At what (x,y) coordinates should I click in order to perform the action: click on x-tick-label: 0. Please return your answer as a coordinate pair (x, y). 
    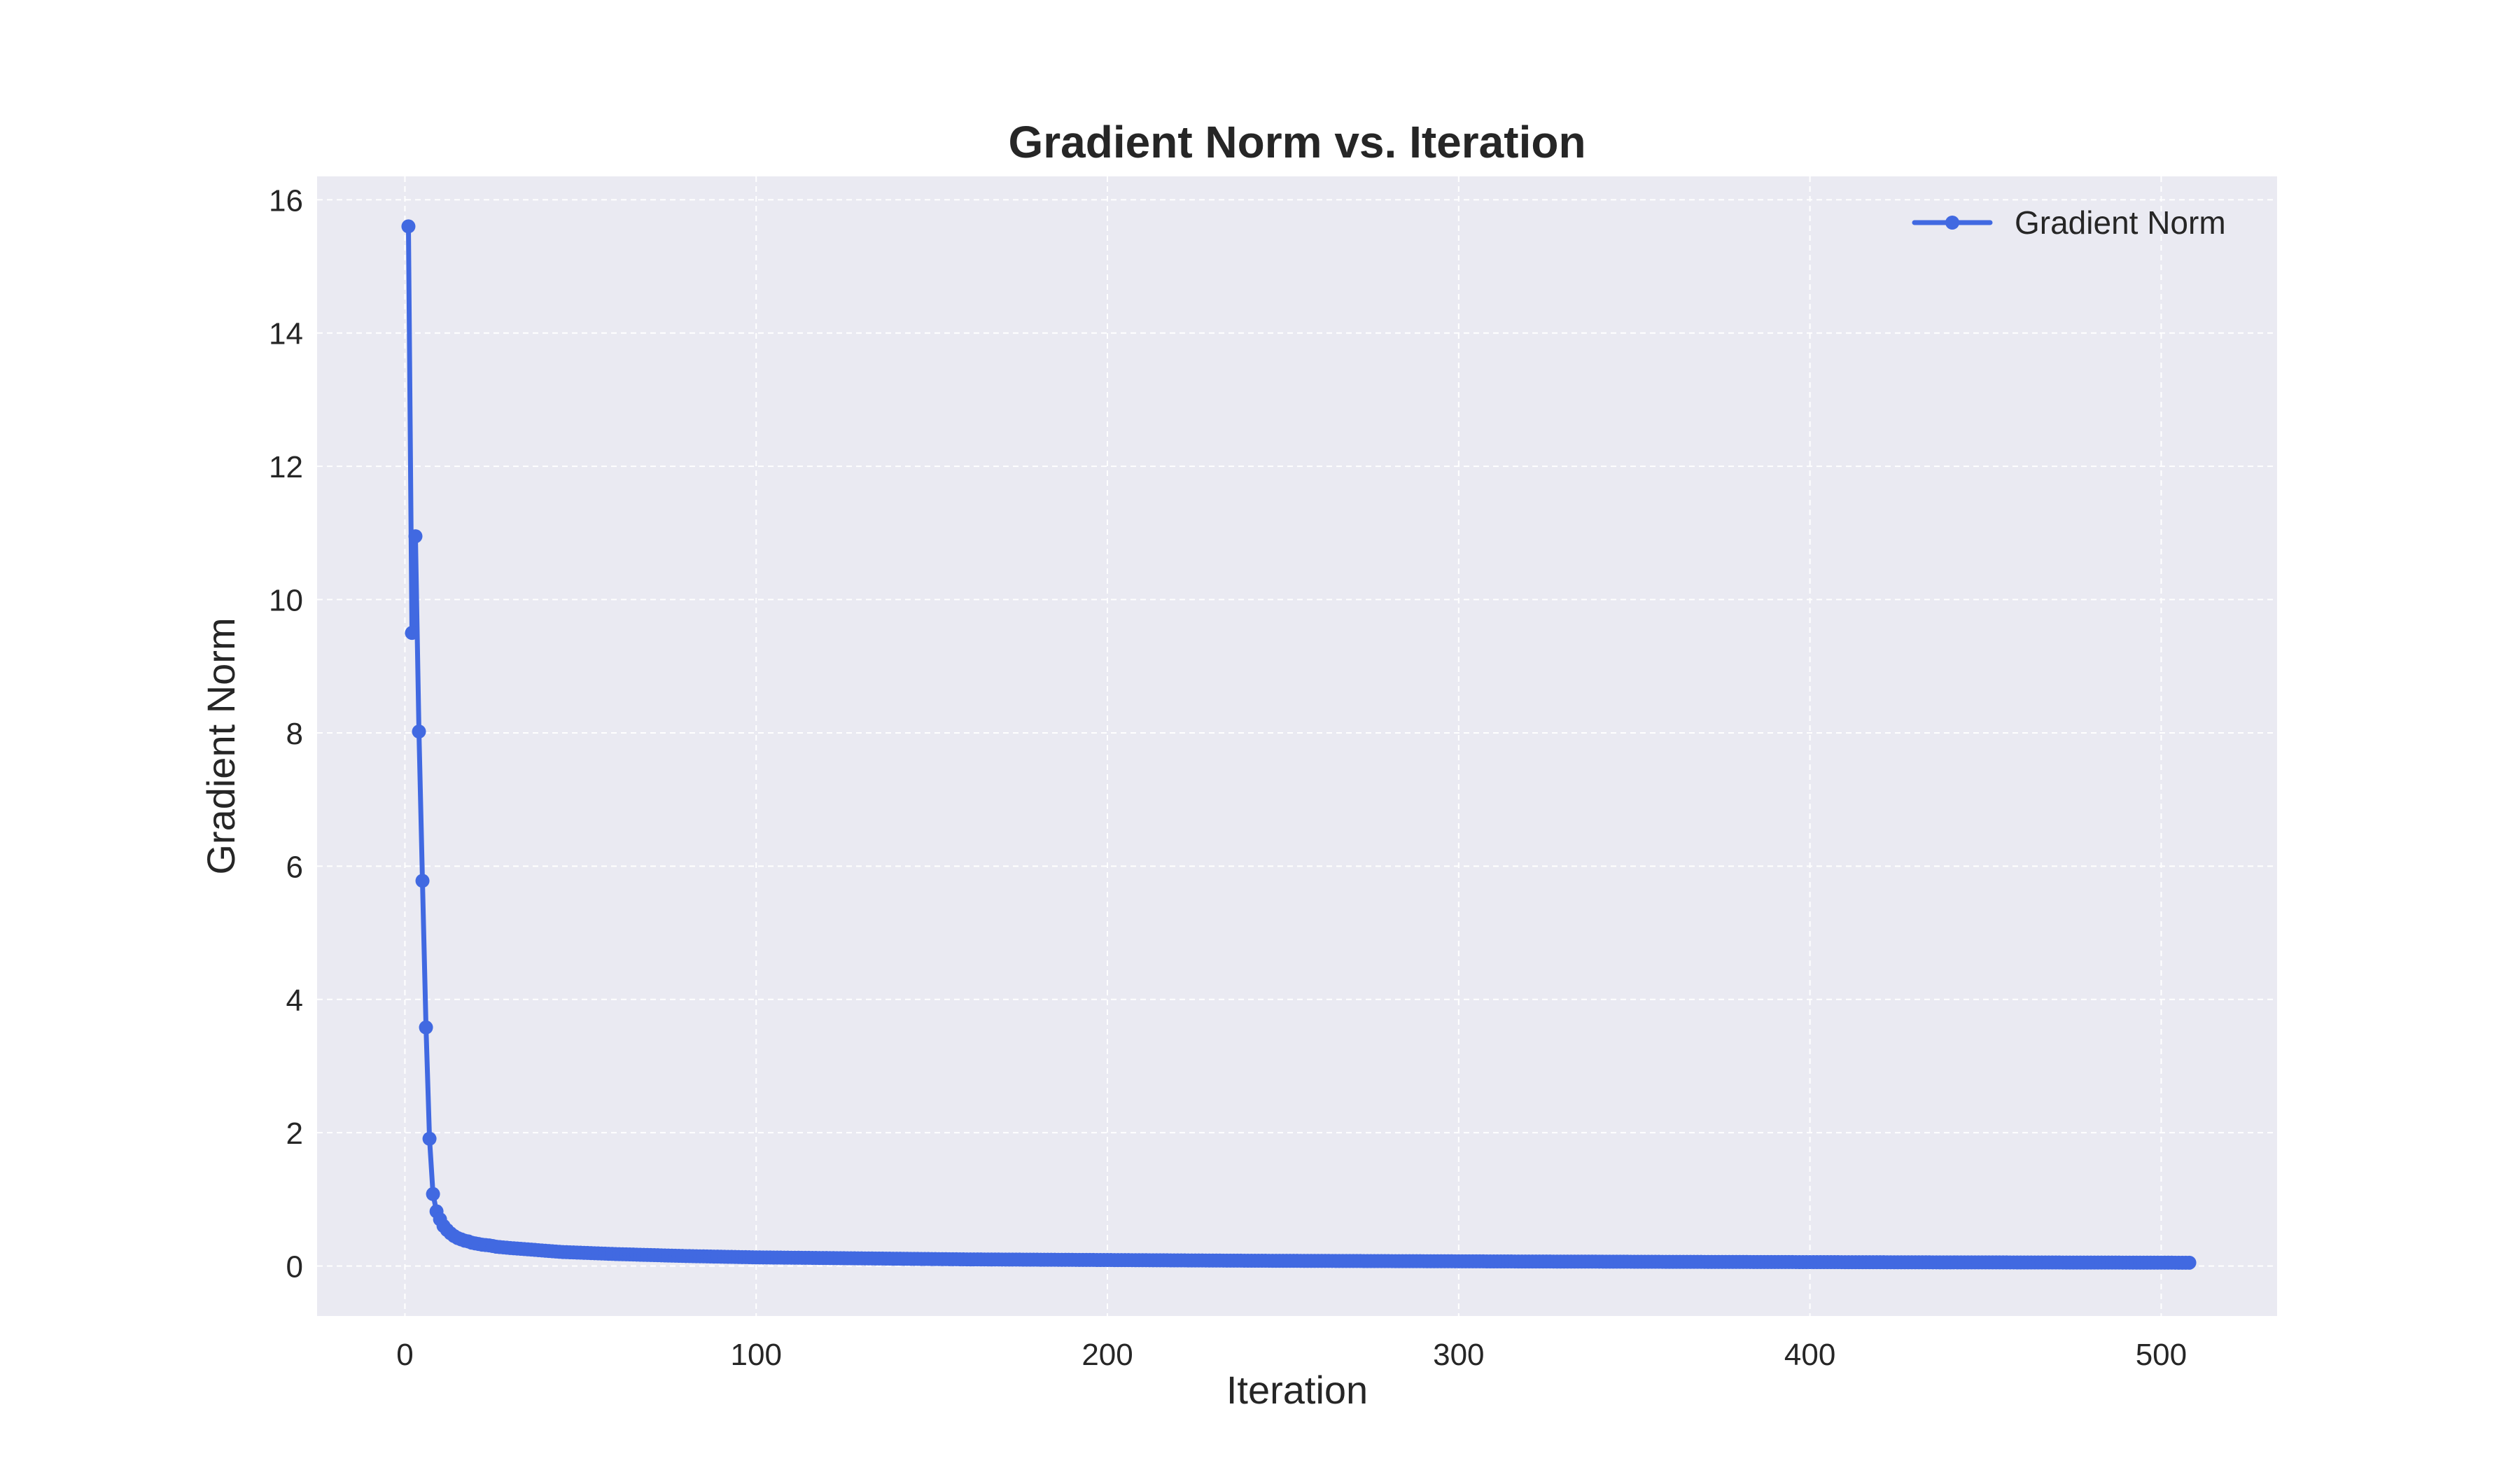
    Looking at the image, I should click on (404, 1355).